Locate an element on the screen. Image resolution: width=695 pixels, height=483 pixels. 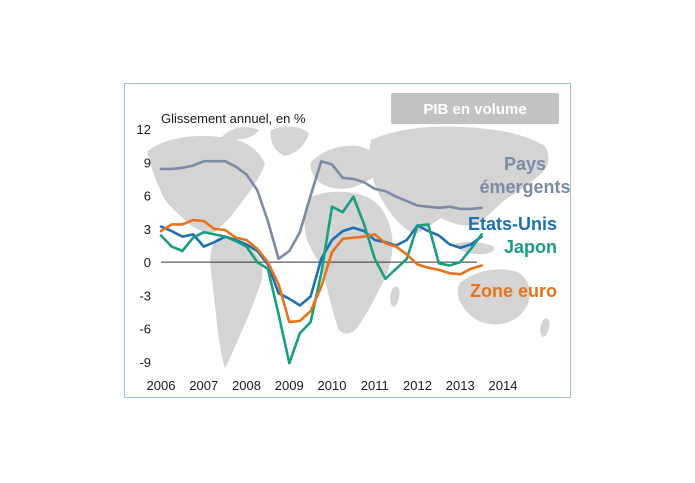
map-new-zealand is located at coordinates (545, 327).